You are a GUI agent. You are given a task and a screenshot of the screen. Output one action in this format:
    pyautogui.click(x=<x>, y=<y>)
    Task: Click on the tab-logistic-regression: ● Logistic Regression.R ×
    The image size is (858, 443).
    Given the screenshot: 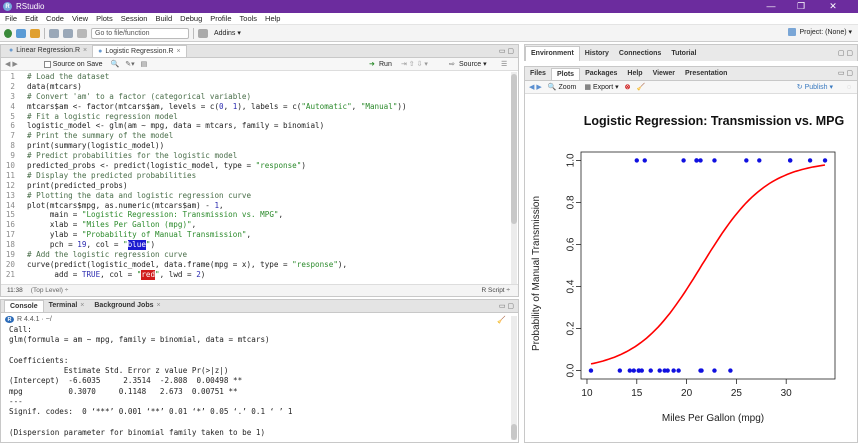 What is the action you would take?
    pyautogui.click(x=139, y=51)
    